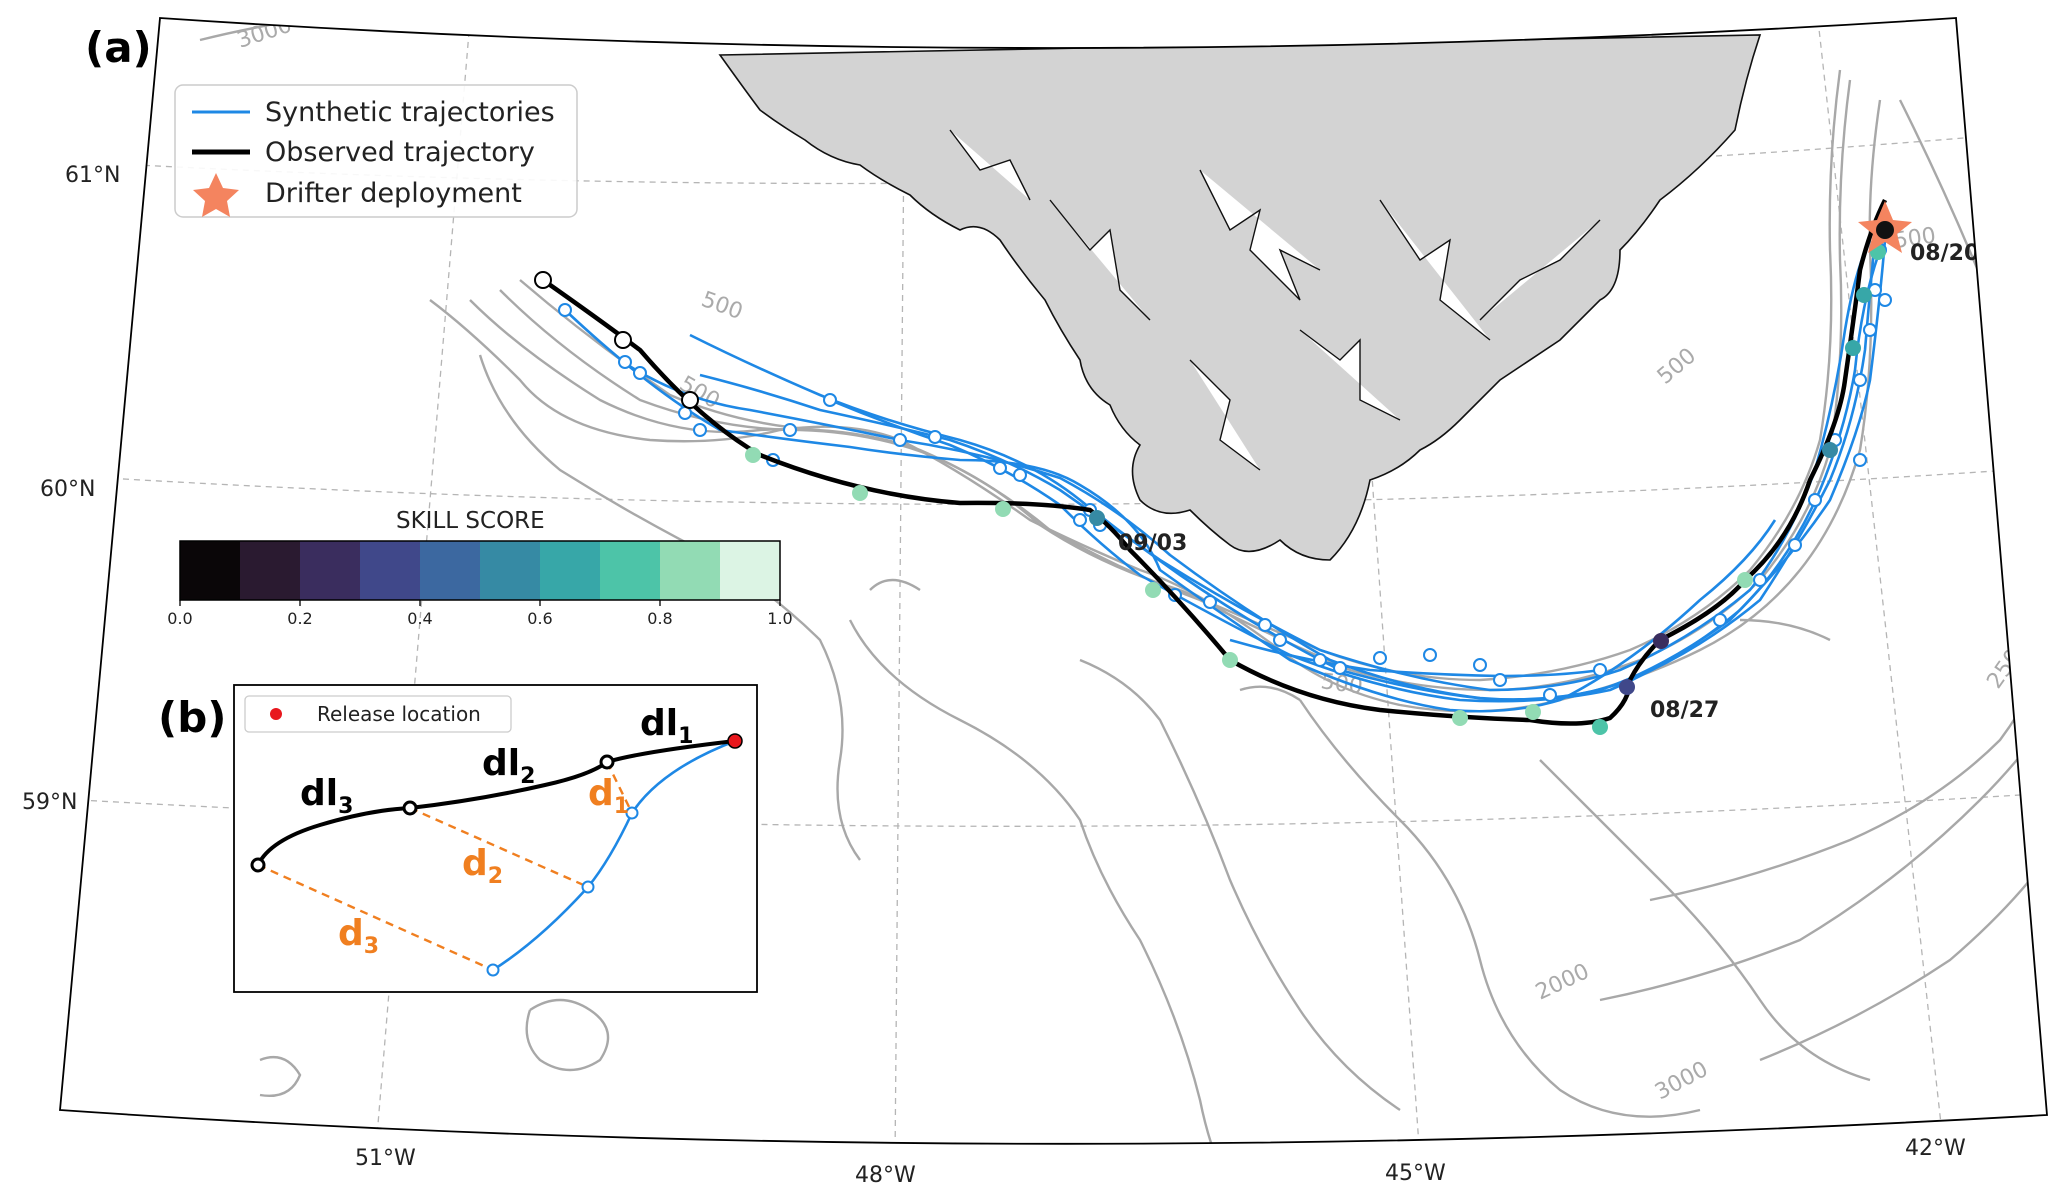 The image size is (2067, 1200). Describe the element at coordinates (1944, 253) in the screenshot. I see `date-label: 08/20` at that location.